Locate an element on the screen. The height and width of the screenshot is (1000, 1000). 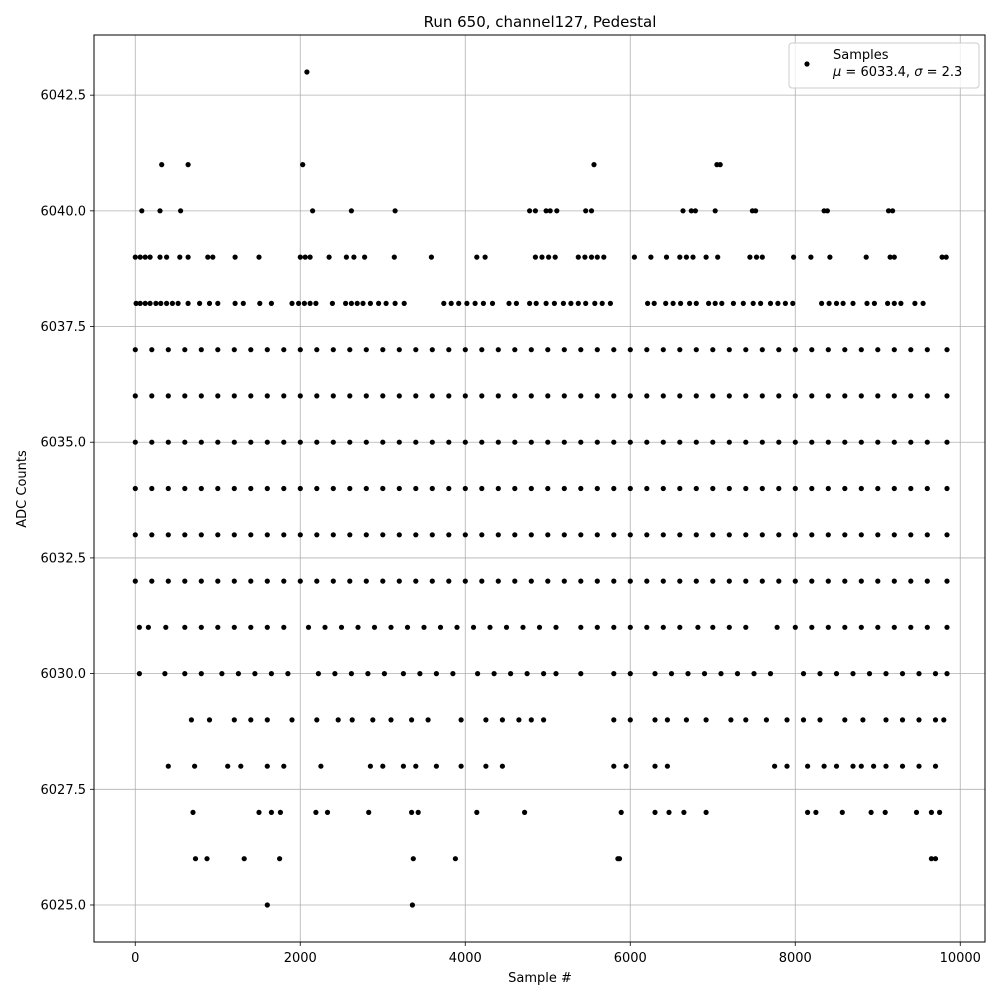
y-tick-label: 6027.5 is located at coordinates (64, 790).